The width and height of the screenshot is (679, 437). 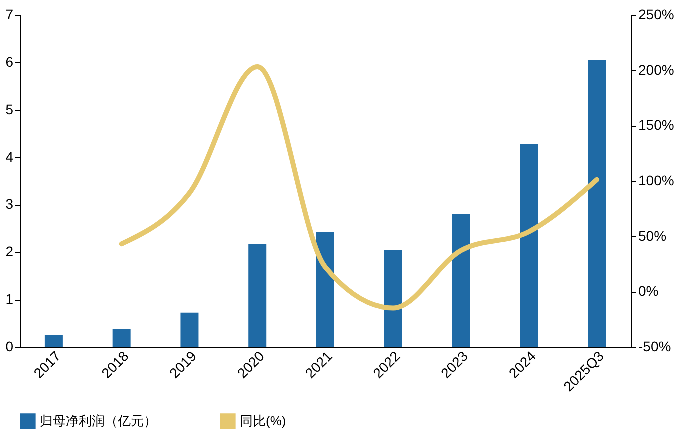 What do you see at coordinates (656, 70) in the screenshot?
I see `y2-tick-label: 200%` at bounding box center [656, 70].